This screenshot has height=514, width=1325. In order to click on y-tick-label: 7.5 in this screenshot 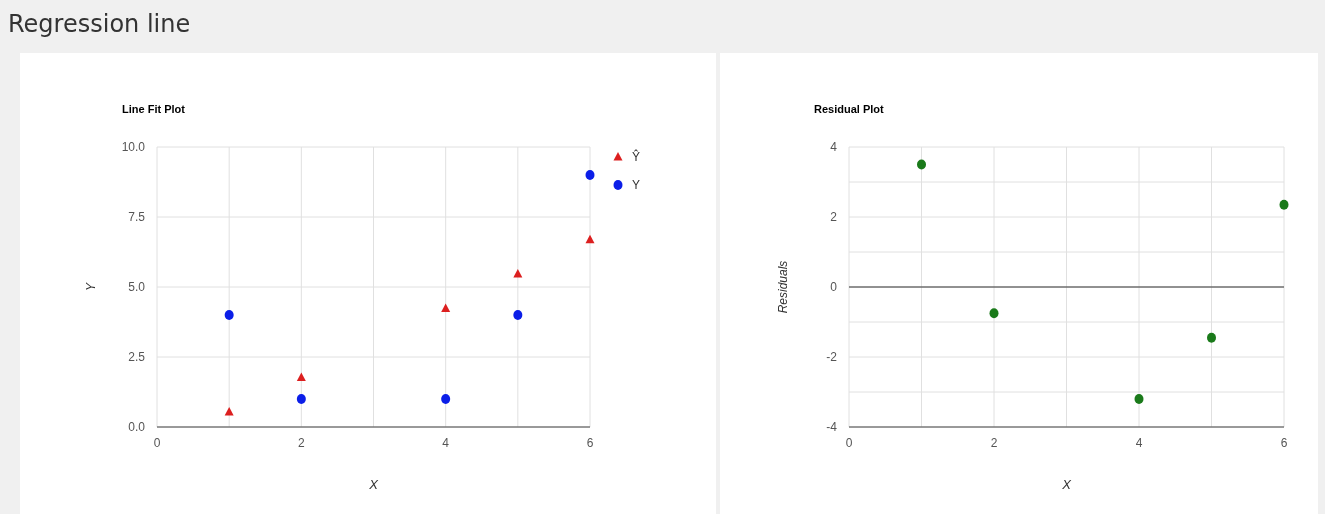, I will do `click(137, 217)`.